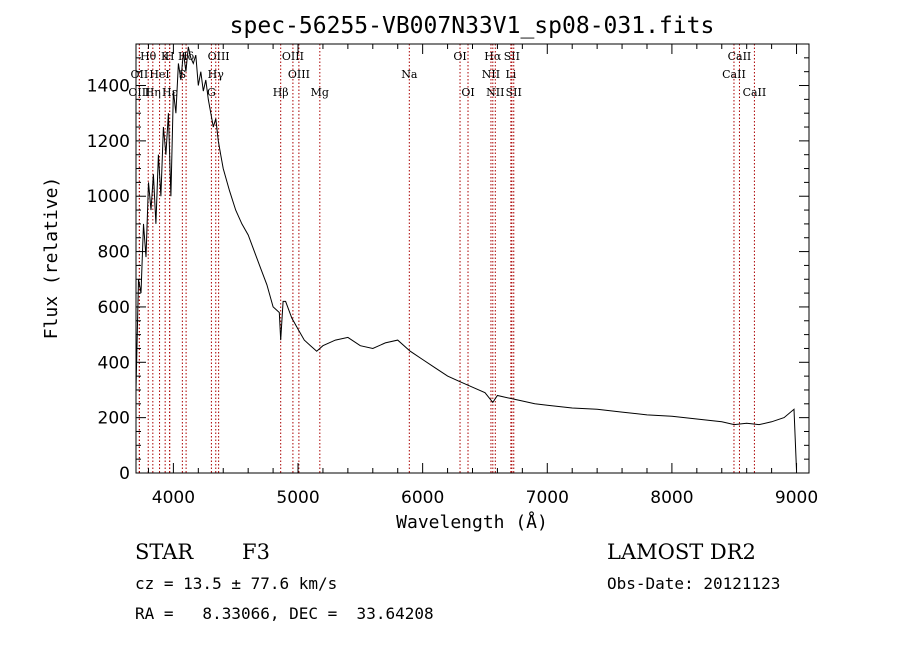 The height and width of the screenshot is (649, 900). Describe the element at coordinates (165, 56) in the screenshot. I see `marker-label-1: K` at that location.